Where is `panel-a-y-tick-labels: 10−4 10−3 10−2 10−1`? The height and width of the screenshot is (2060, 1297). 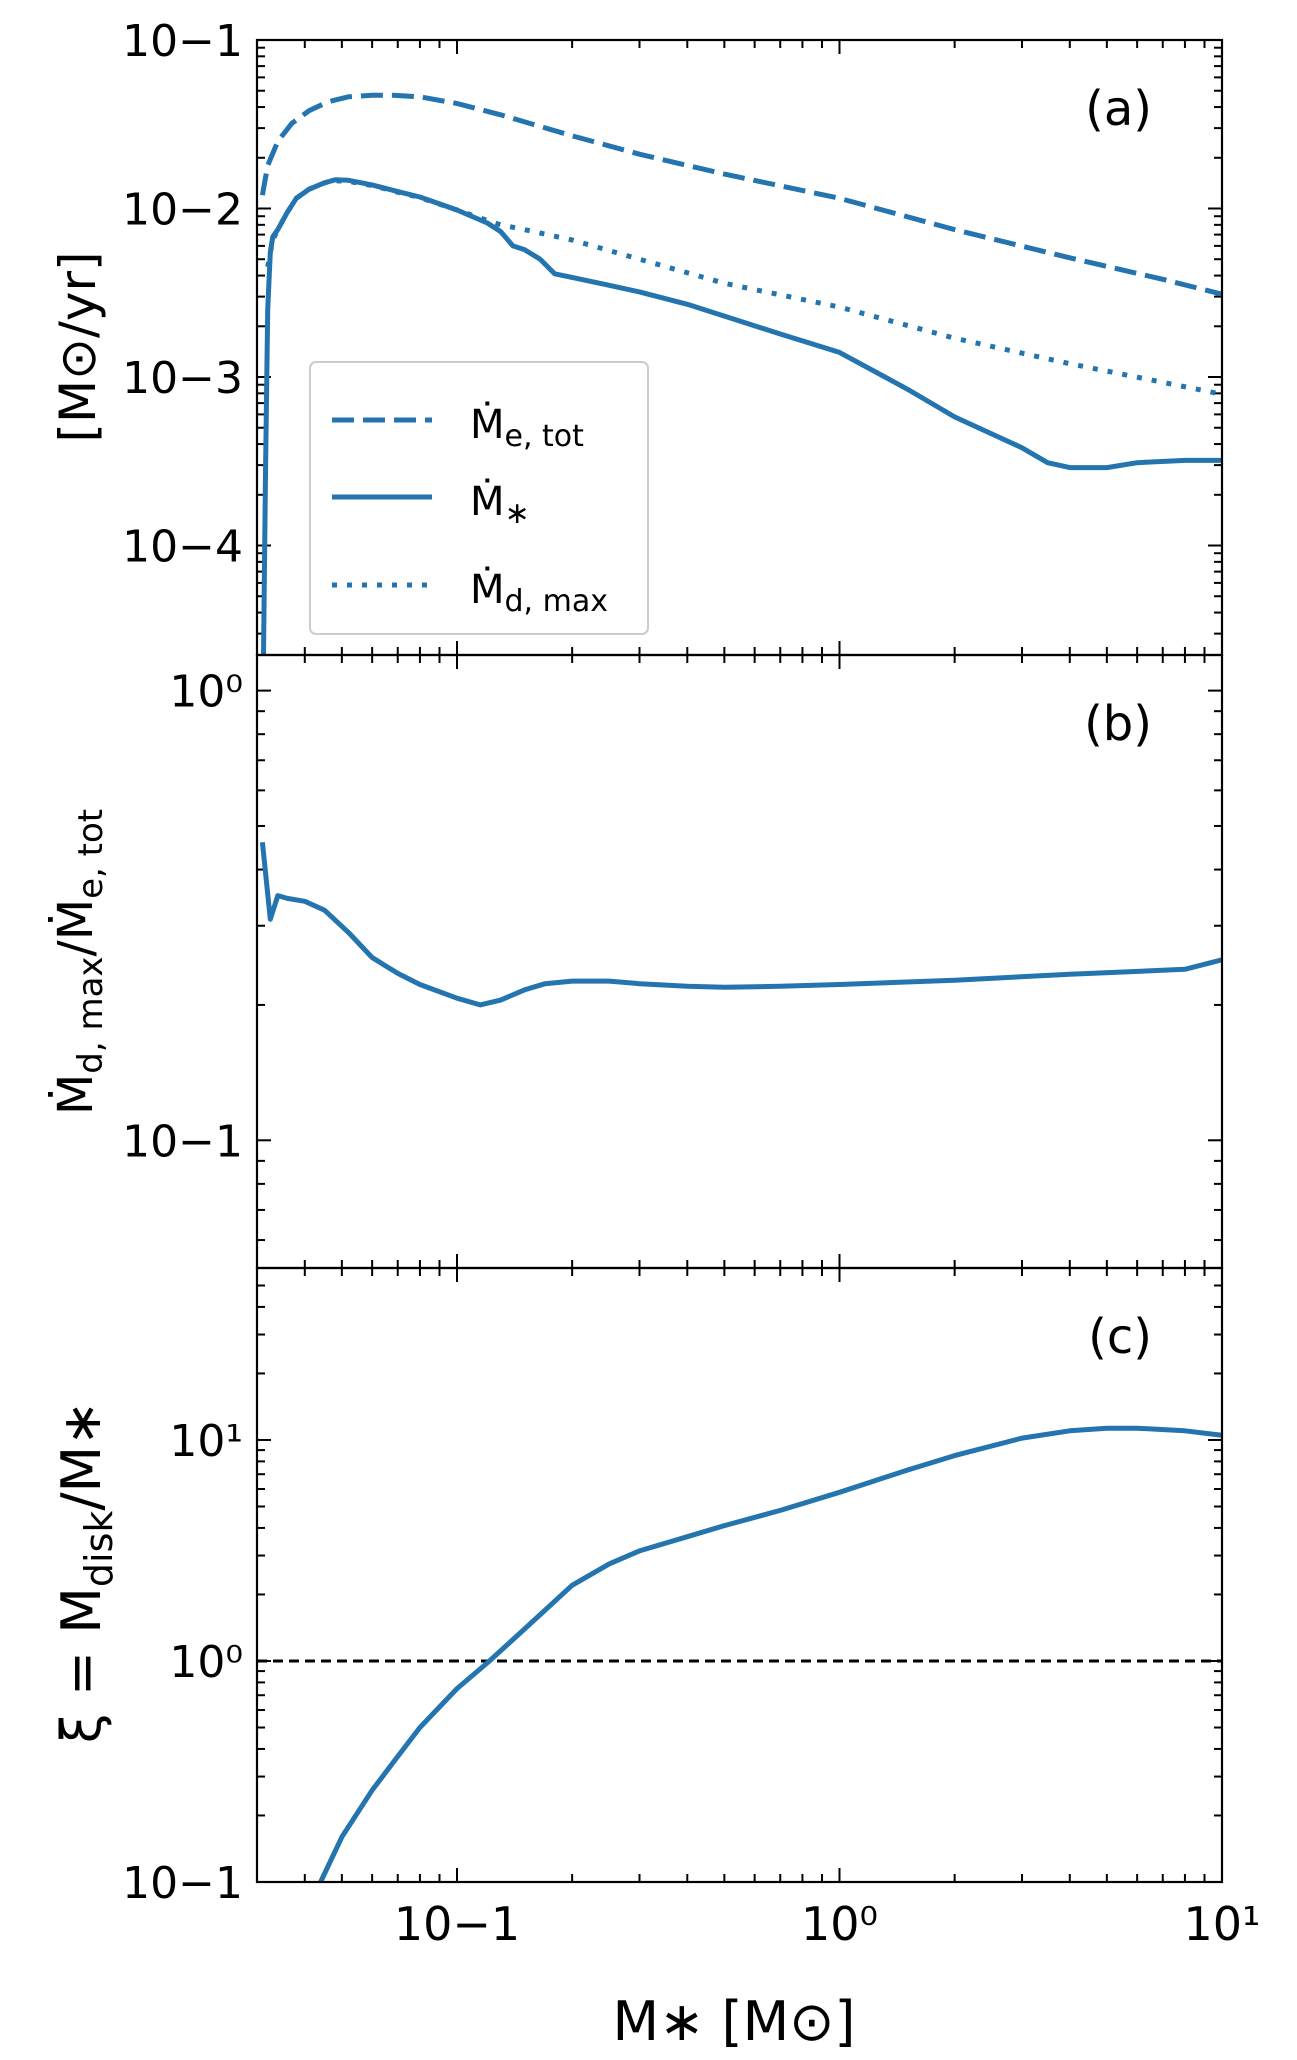
panel-a-y-tick-labels: 10−4 10−3 10−2 10−1 is located at coordinates (182, 294).